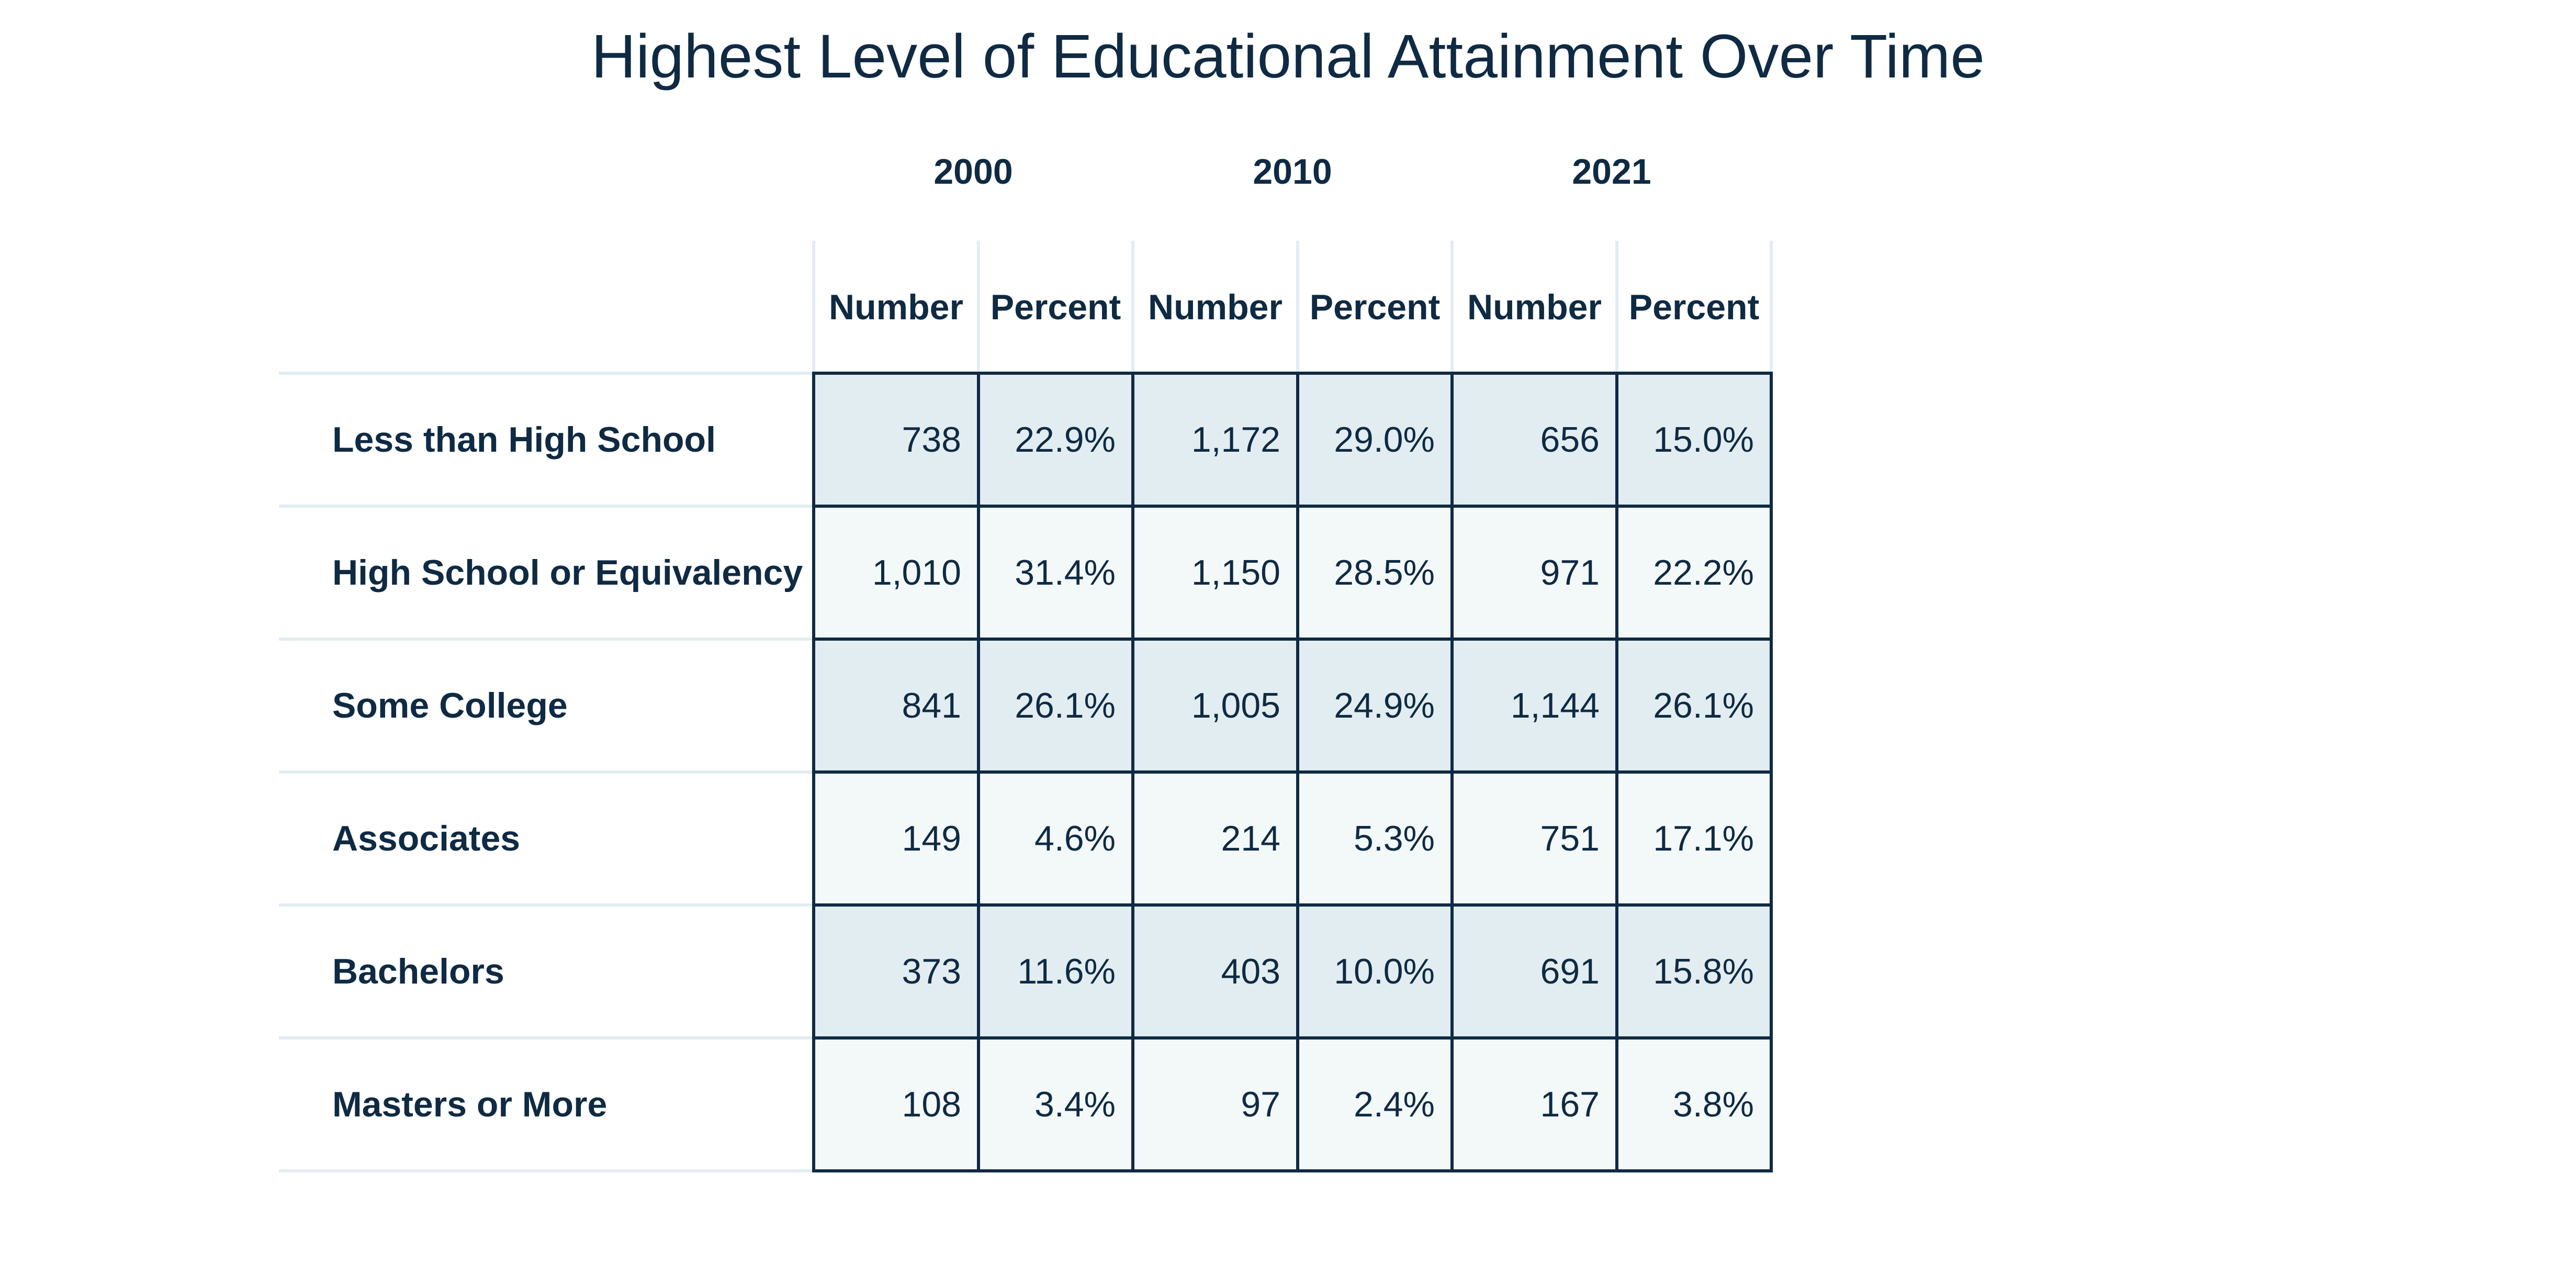  What do you see at coordinates (426, 838) in the screenshot?
I see `row-label: Associates` at bounding box center [426, 838].